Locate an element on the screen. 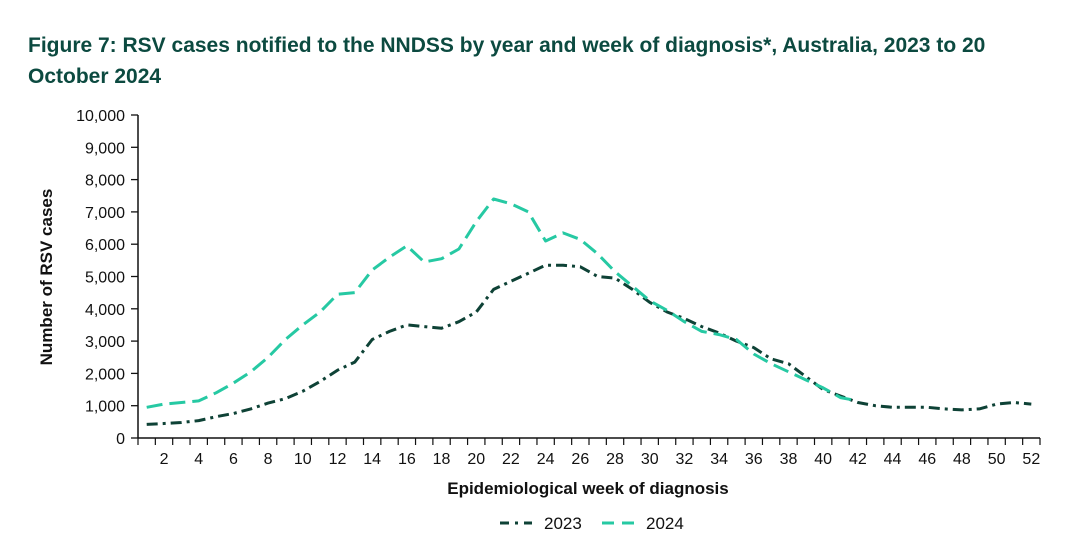 This screenshot has height=554, width=1080. x-tick-label: 8 is located at coordinates (268, 459).